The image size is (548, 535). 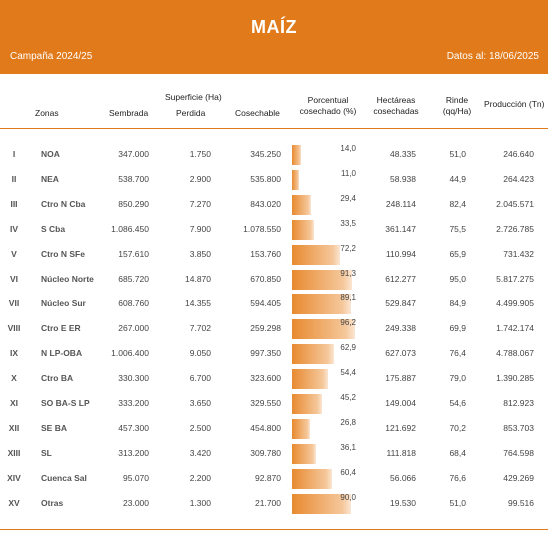 I want to click on rinde-value: 75,5, so click(x=457, y=228).